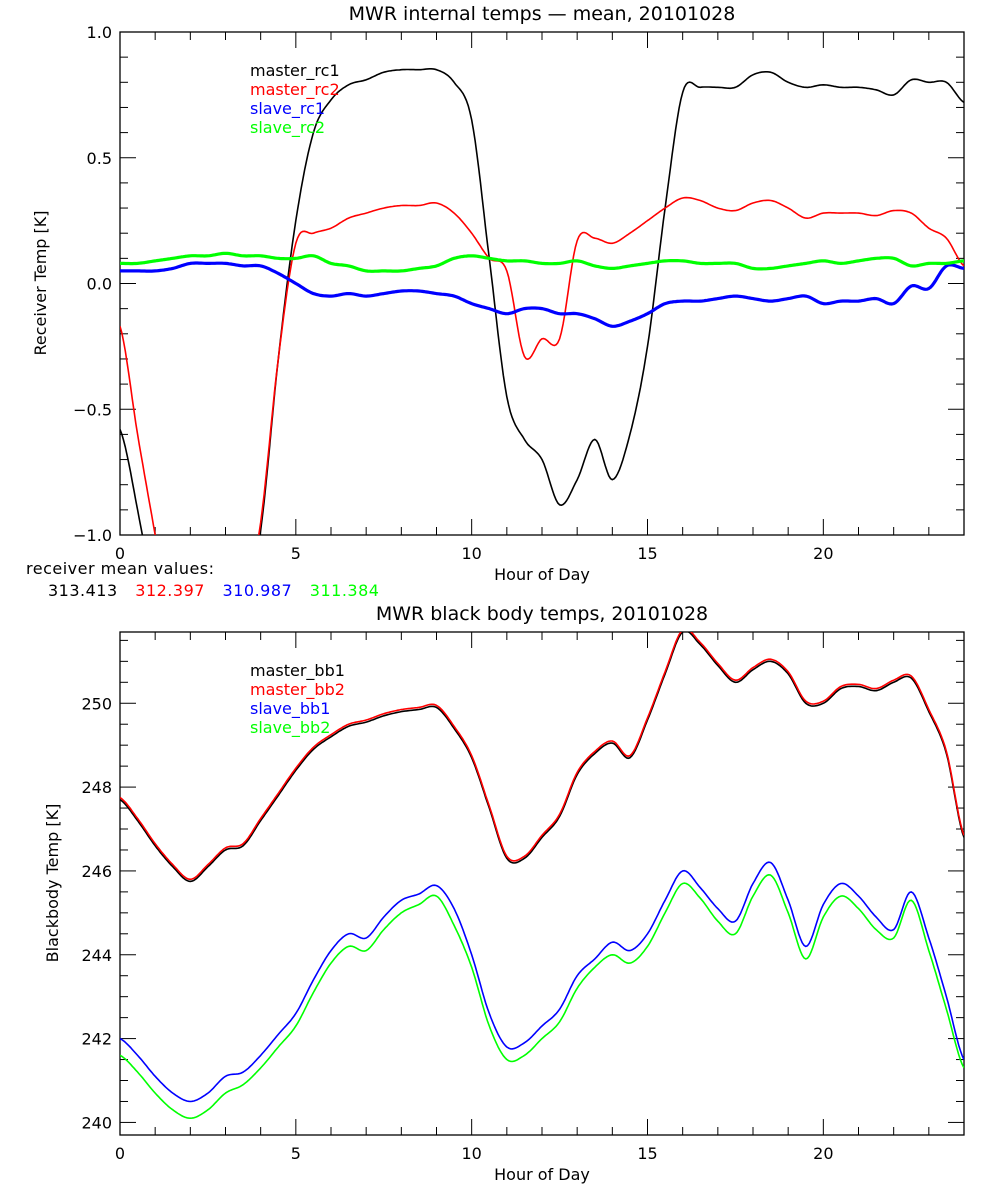 The width and height of the screenshot is (1000, 1200). What do you see at coordinates (287, 109) in the screenshot?
I see `legend-item-slave-rc1: slave_rc1` at bounding box center [287, 109].